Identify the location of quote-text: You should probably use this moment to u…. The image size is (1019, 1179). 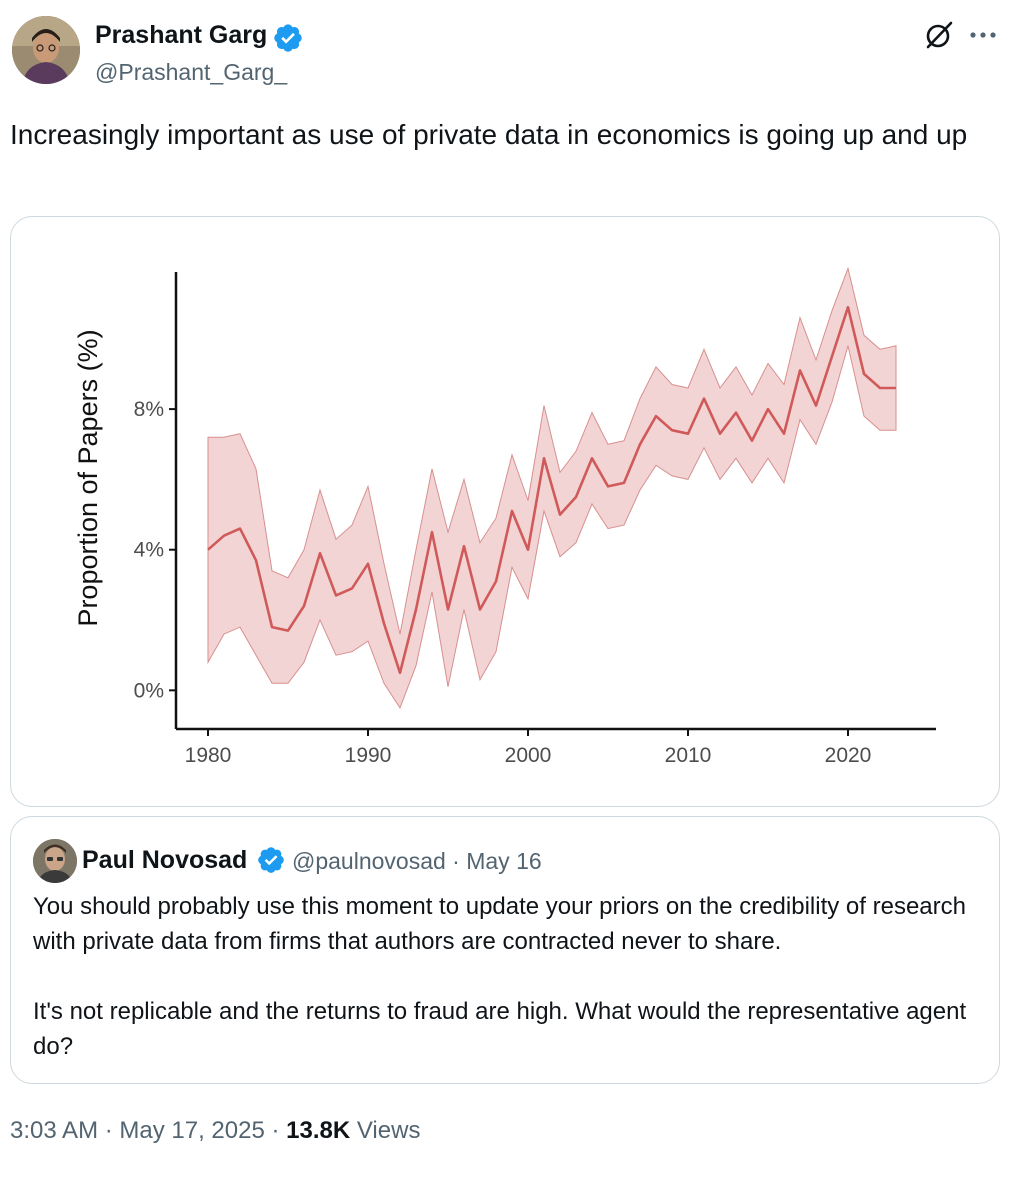
(508, 976).